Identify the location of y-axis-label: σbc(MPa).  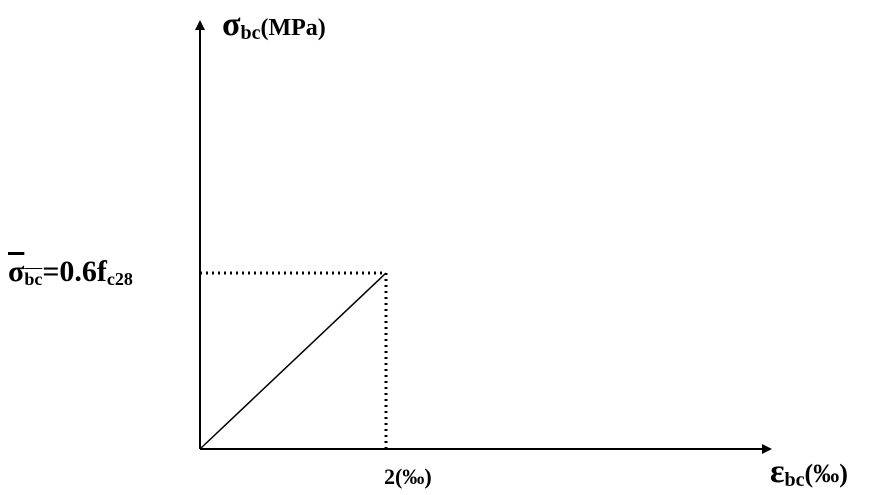
(274, 25).